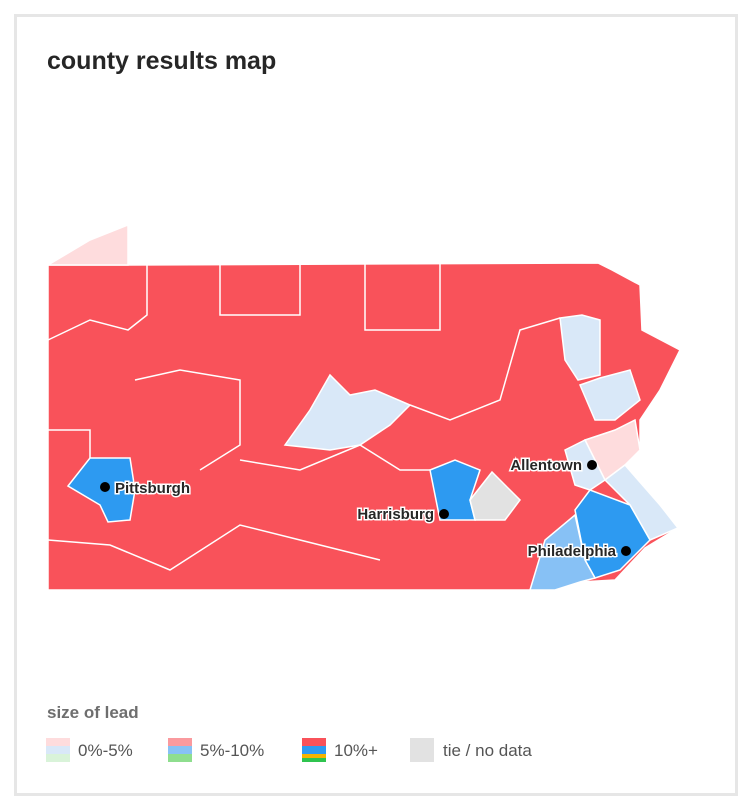 This screenshot has width=756, height=806. What do you see at coordinates (487, 750) in the screenshot?
I see `legend-label: tie / no data` at bounding box center [487, 750].